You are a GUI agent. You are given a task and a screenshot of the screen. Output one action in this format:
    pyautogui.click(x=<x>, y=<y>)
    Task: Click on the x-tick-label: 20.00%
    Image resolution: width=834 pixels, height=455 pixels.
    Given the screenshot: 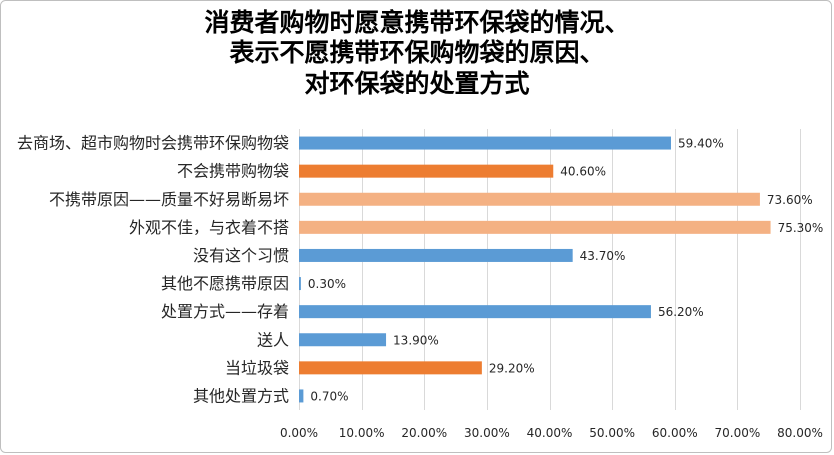 What is the action you would take?
    pyautogui.click(x=424, y=433)
    